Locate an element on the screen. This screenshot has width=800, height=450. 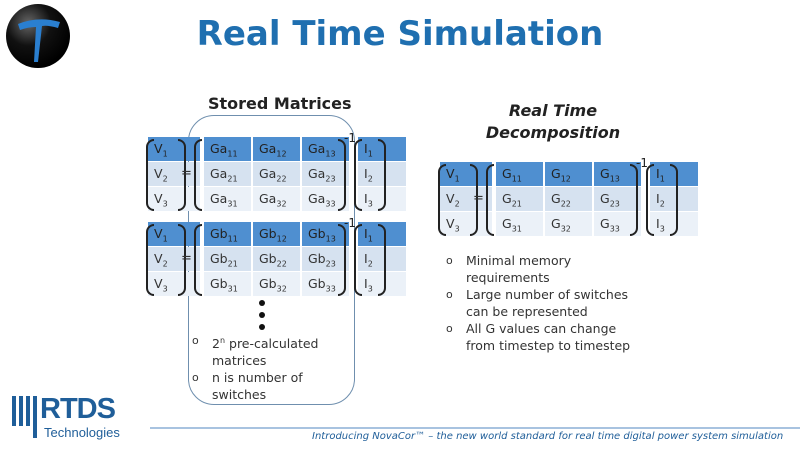
g-cell: G31 is located at coordinates (519, 224).